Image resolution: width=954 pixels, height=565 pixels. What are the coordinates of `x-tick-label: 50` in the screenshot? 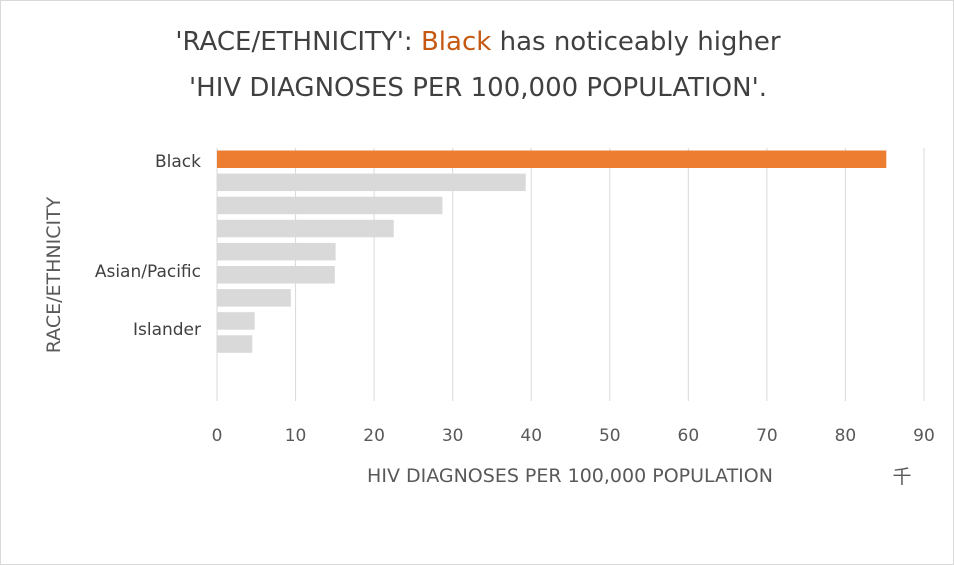 It's located at (610, 436).